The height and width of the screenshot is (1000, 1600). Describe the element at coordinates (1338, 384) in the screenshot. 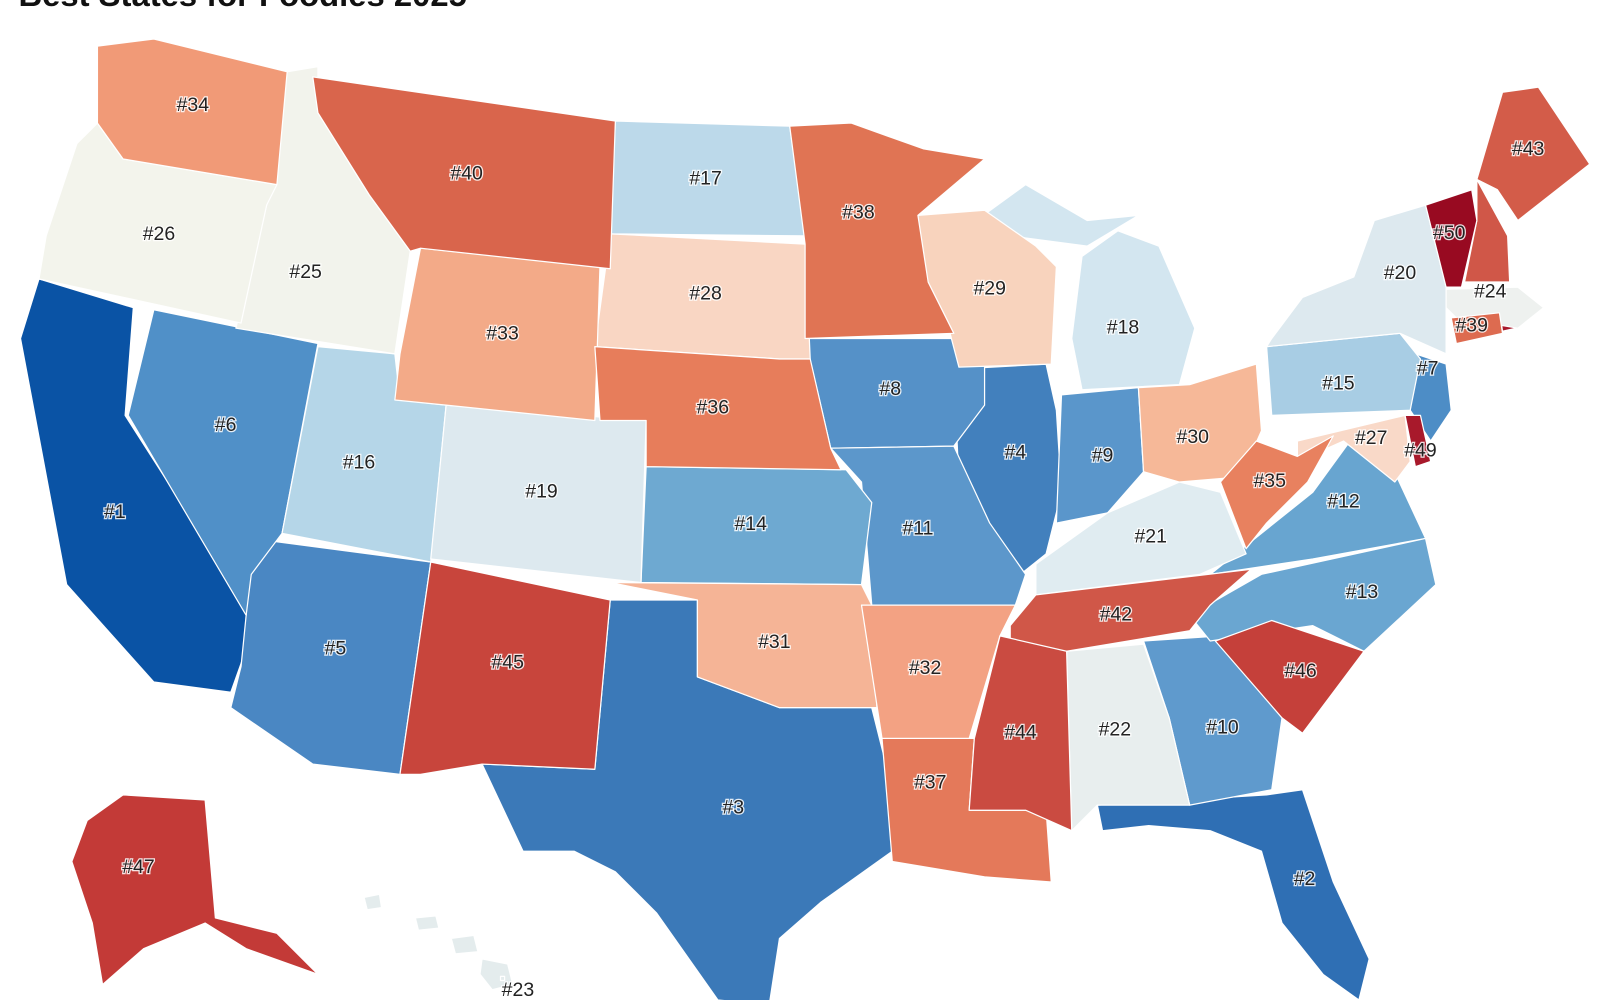

I see `state-rank: #15` at that location.